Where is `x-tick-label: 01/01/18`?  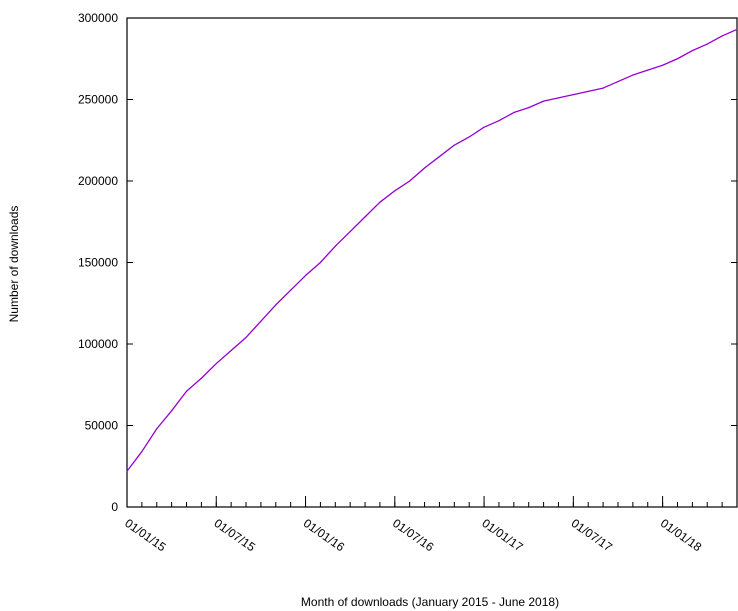
x-tick-label: 01/01/18 is located at coordinates (681, 535).